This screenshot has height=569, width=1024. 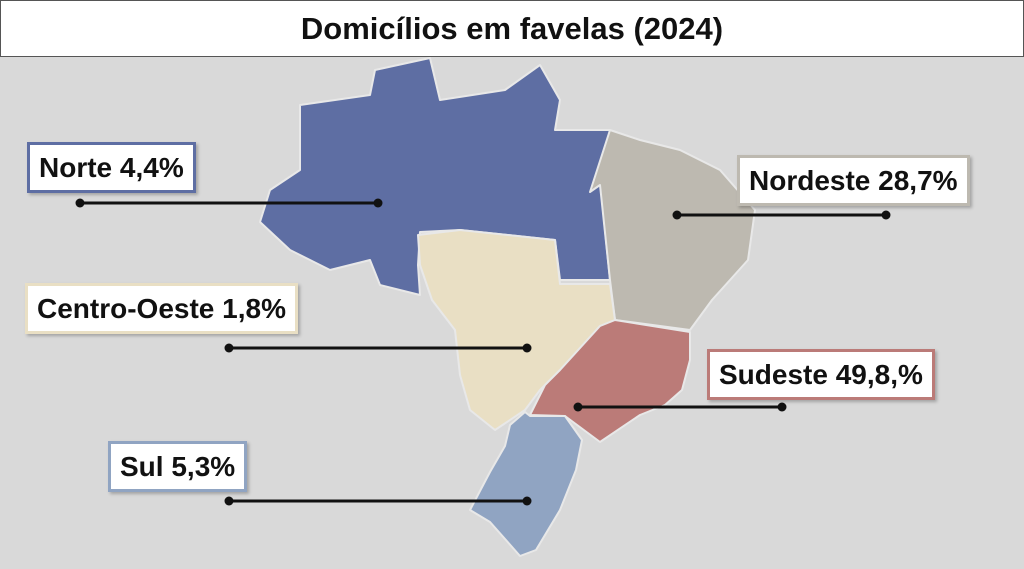 I want to click on region-label: Sul 5,3%, so click(x=178, y=466).